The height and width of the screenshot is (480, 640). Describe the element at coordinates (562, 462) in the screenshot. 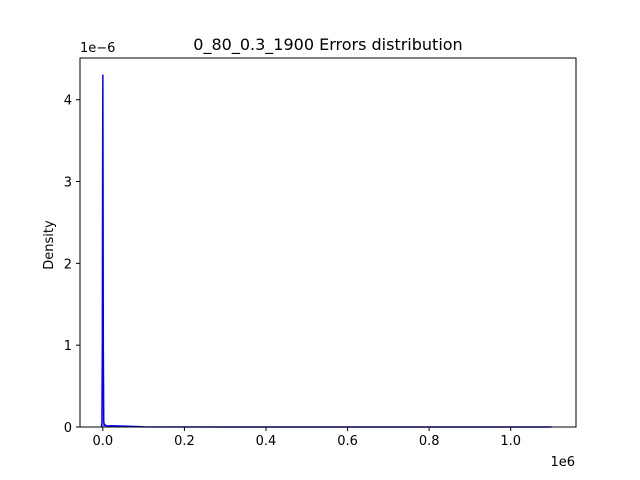

I see `x-axis-offset-label: 1e6` at that location.